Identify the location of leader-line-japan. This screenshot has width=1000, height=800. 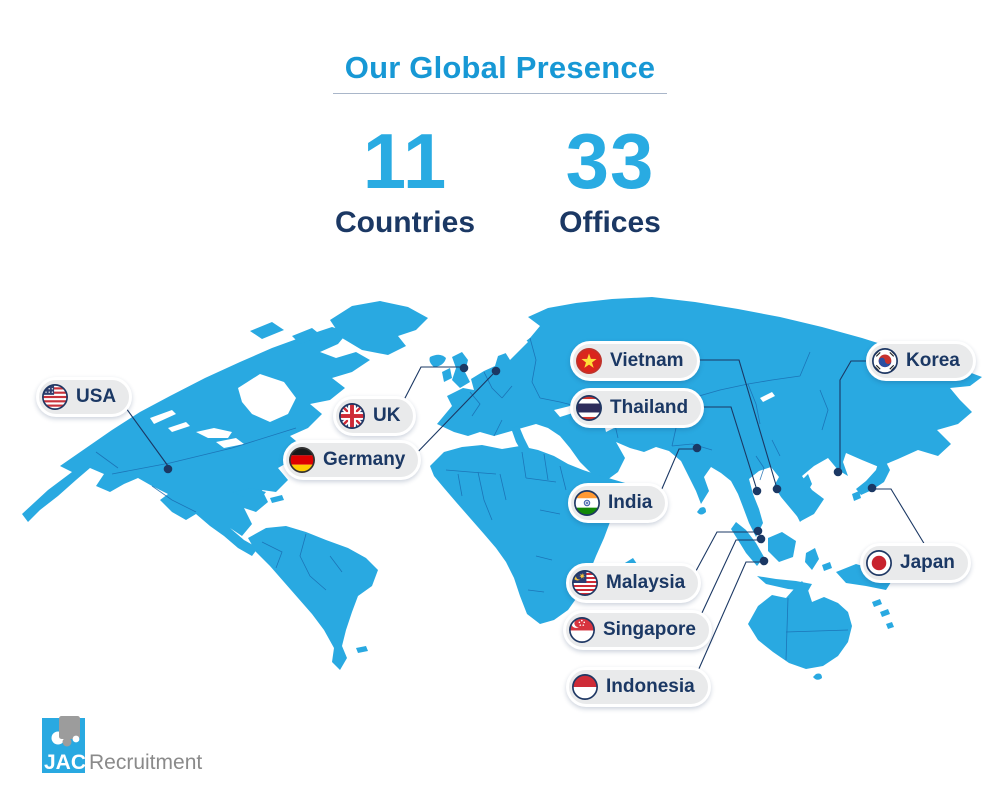
(902, 519).